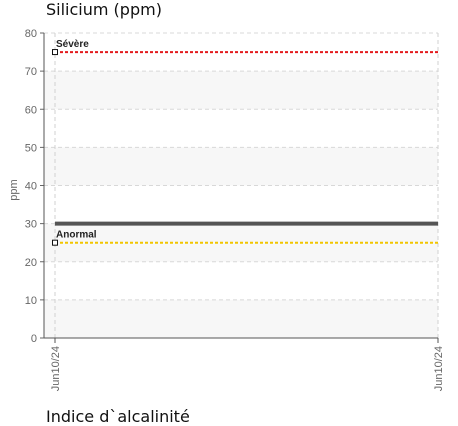  Describe the element at coordinates (31, 34) in the screenshot. I see `y-tick-label: 80` at that location.